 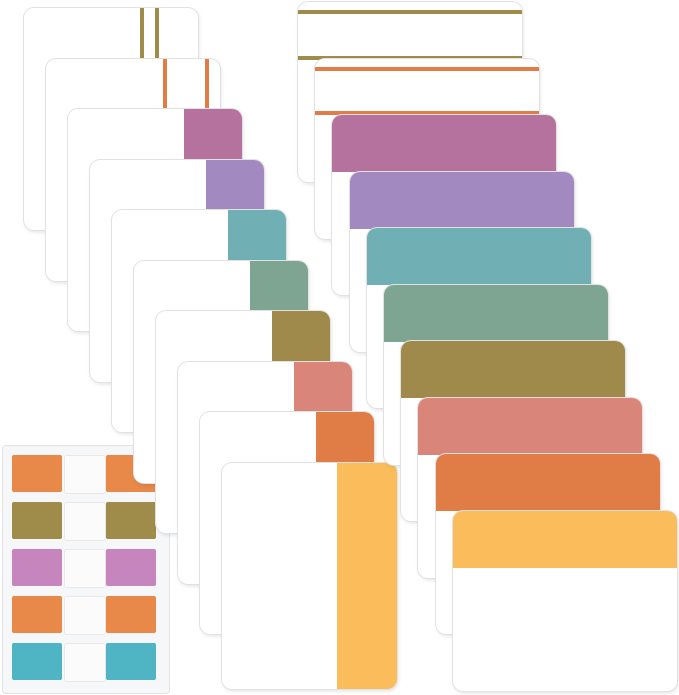 I want to click on mini-tab-sheet, so click(x=86, y=569).